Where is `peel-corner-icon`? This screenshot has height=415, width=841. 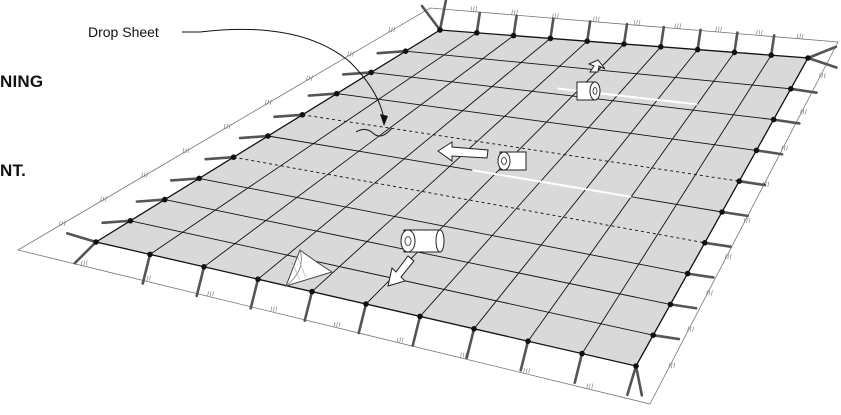 peel-corner-icon is located at coordinates (309, 268).